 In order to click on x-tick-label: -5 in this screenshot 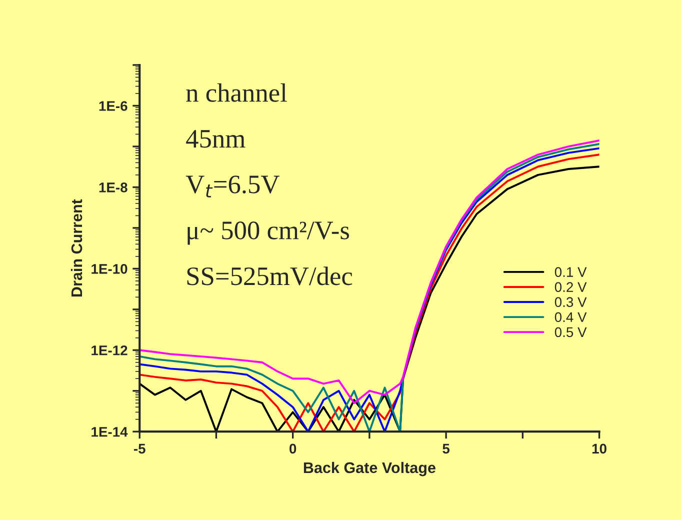, I will do `click(140, 449)`.